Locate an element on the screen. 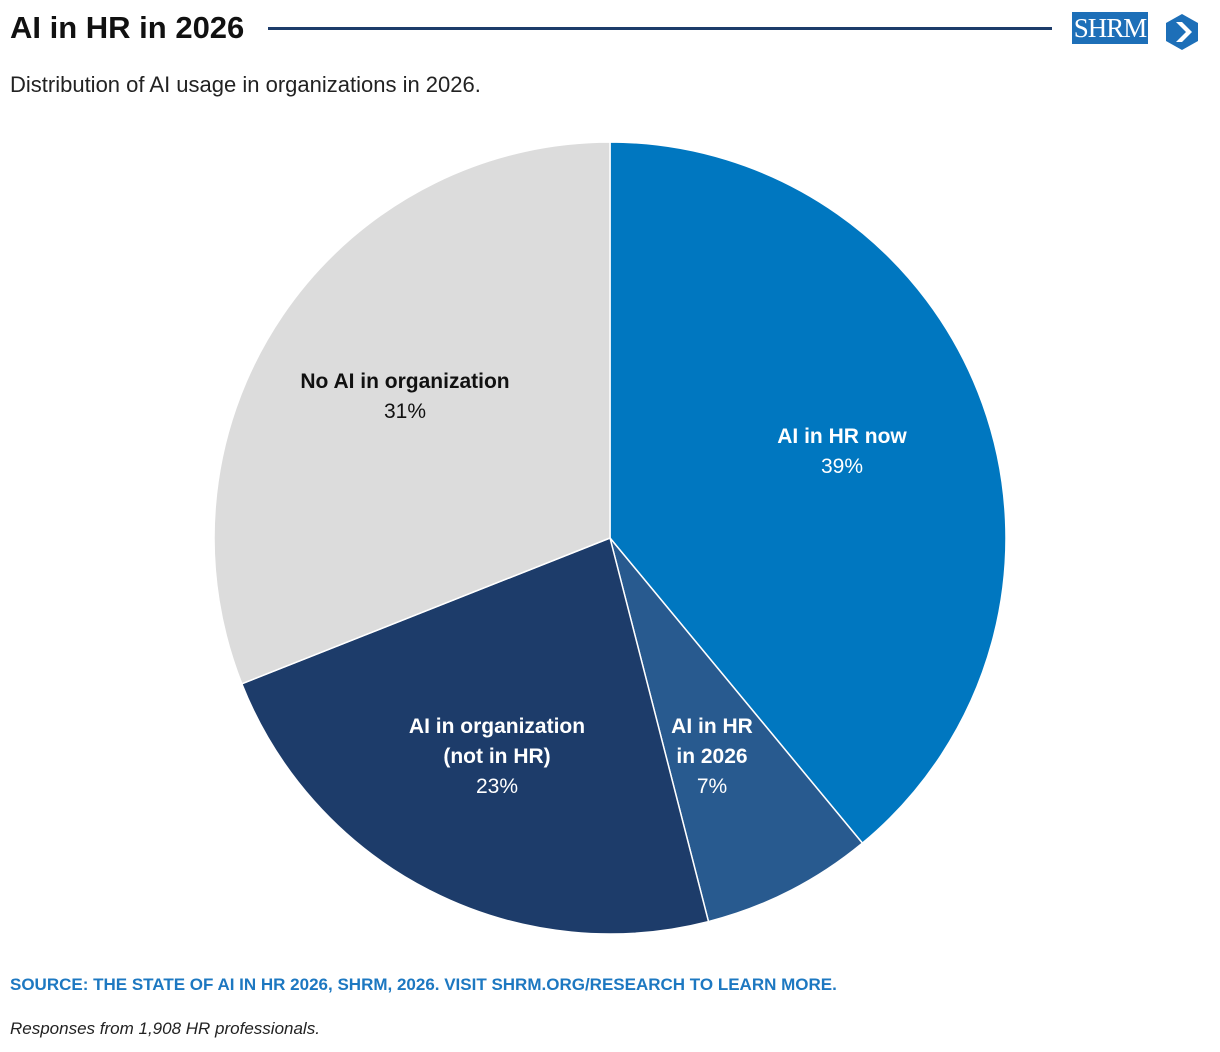  slice-category: AI in HR now is located at coordinates (842, 436).